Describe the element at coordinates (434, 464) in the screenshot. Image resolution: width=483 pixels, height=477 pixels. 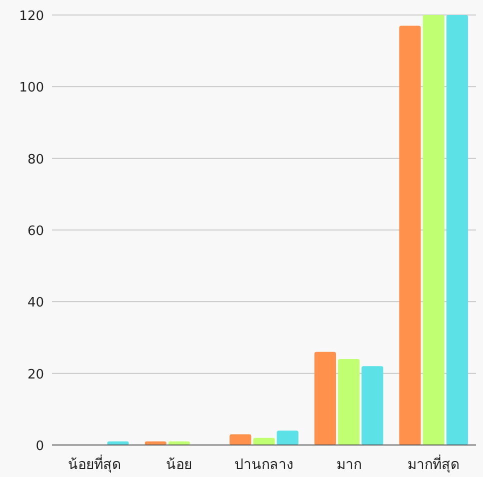
I see `x-tick-label: มากที่สุด` at that location.